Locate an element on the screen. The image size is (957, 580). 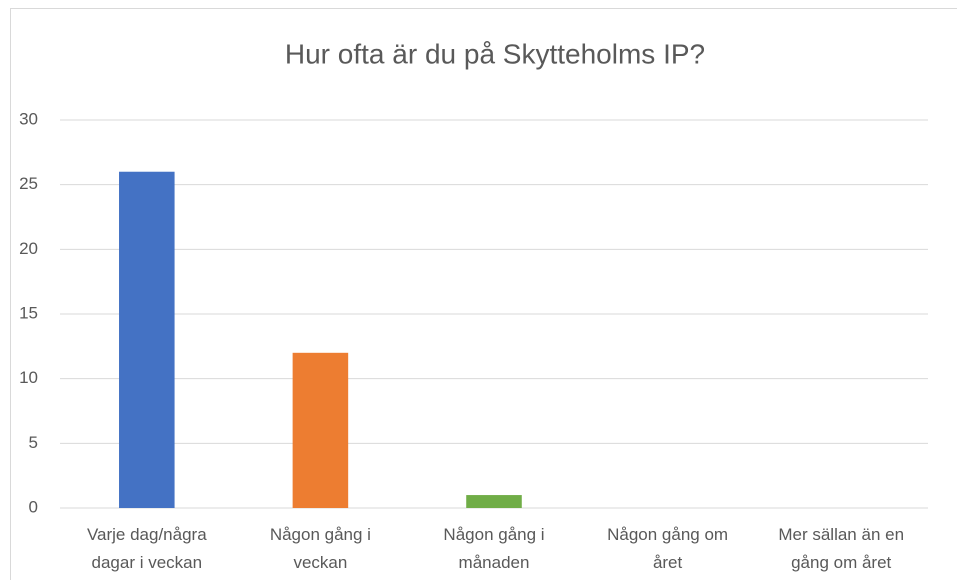
y-tick-label: 25 is located at coordinates (28, 183).